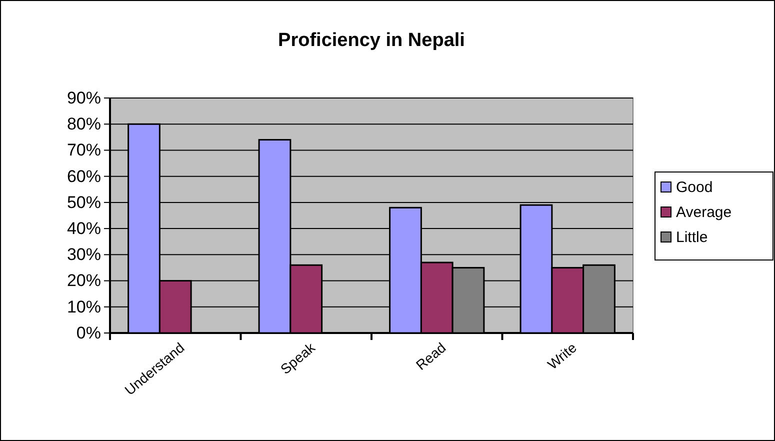 This screenshot has height=441, width=775. I want to click on y-tick-label: 0%, so click(88, 332).